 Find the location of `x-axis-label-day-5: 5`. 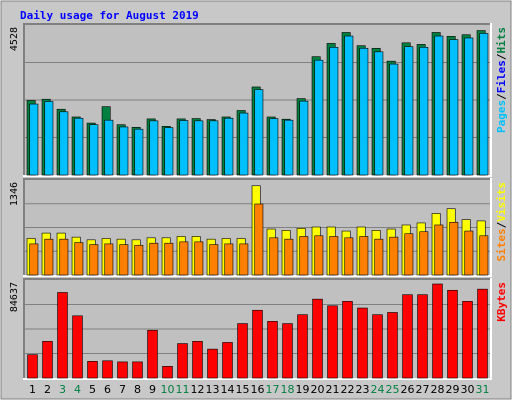

x-axis-label-day-5: 5 is located at coordinates (92, 389).